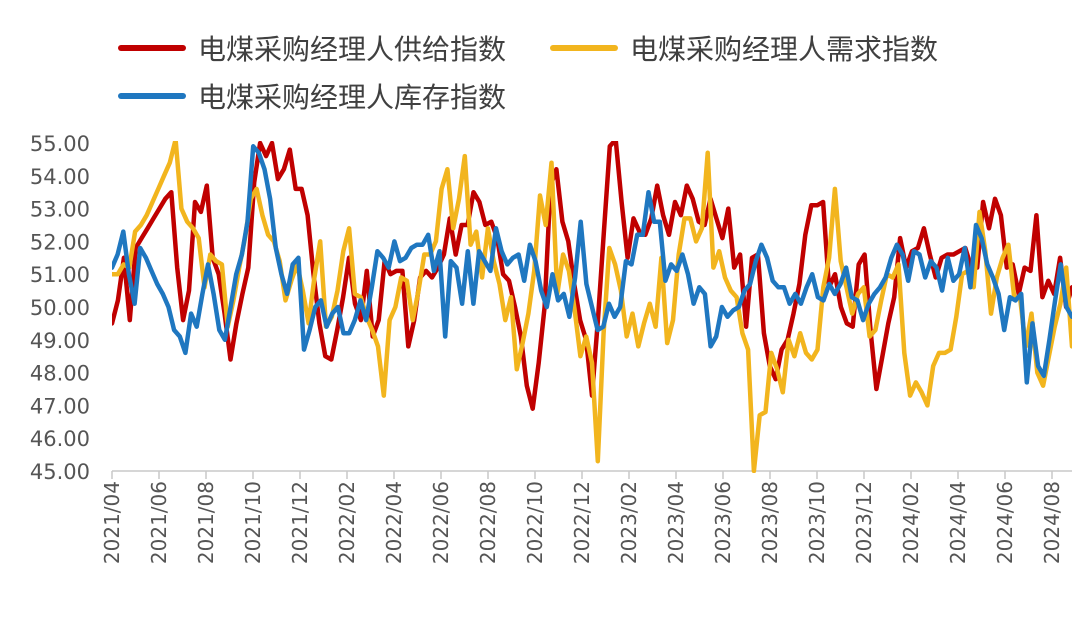  Describe the element at coordinates (60, 275) in the screenshot. I see `y-tick-label: 51.00` at that location.